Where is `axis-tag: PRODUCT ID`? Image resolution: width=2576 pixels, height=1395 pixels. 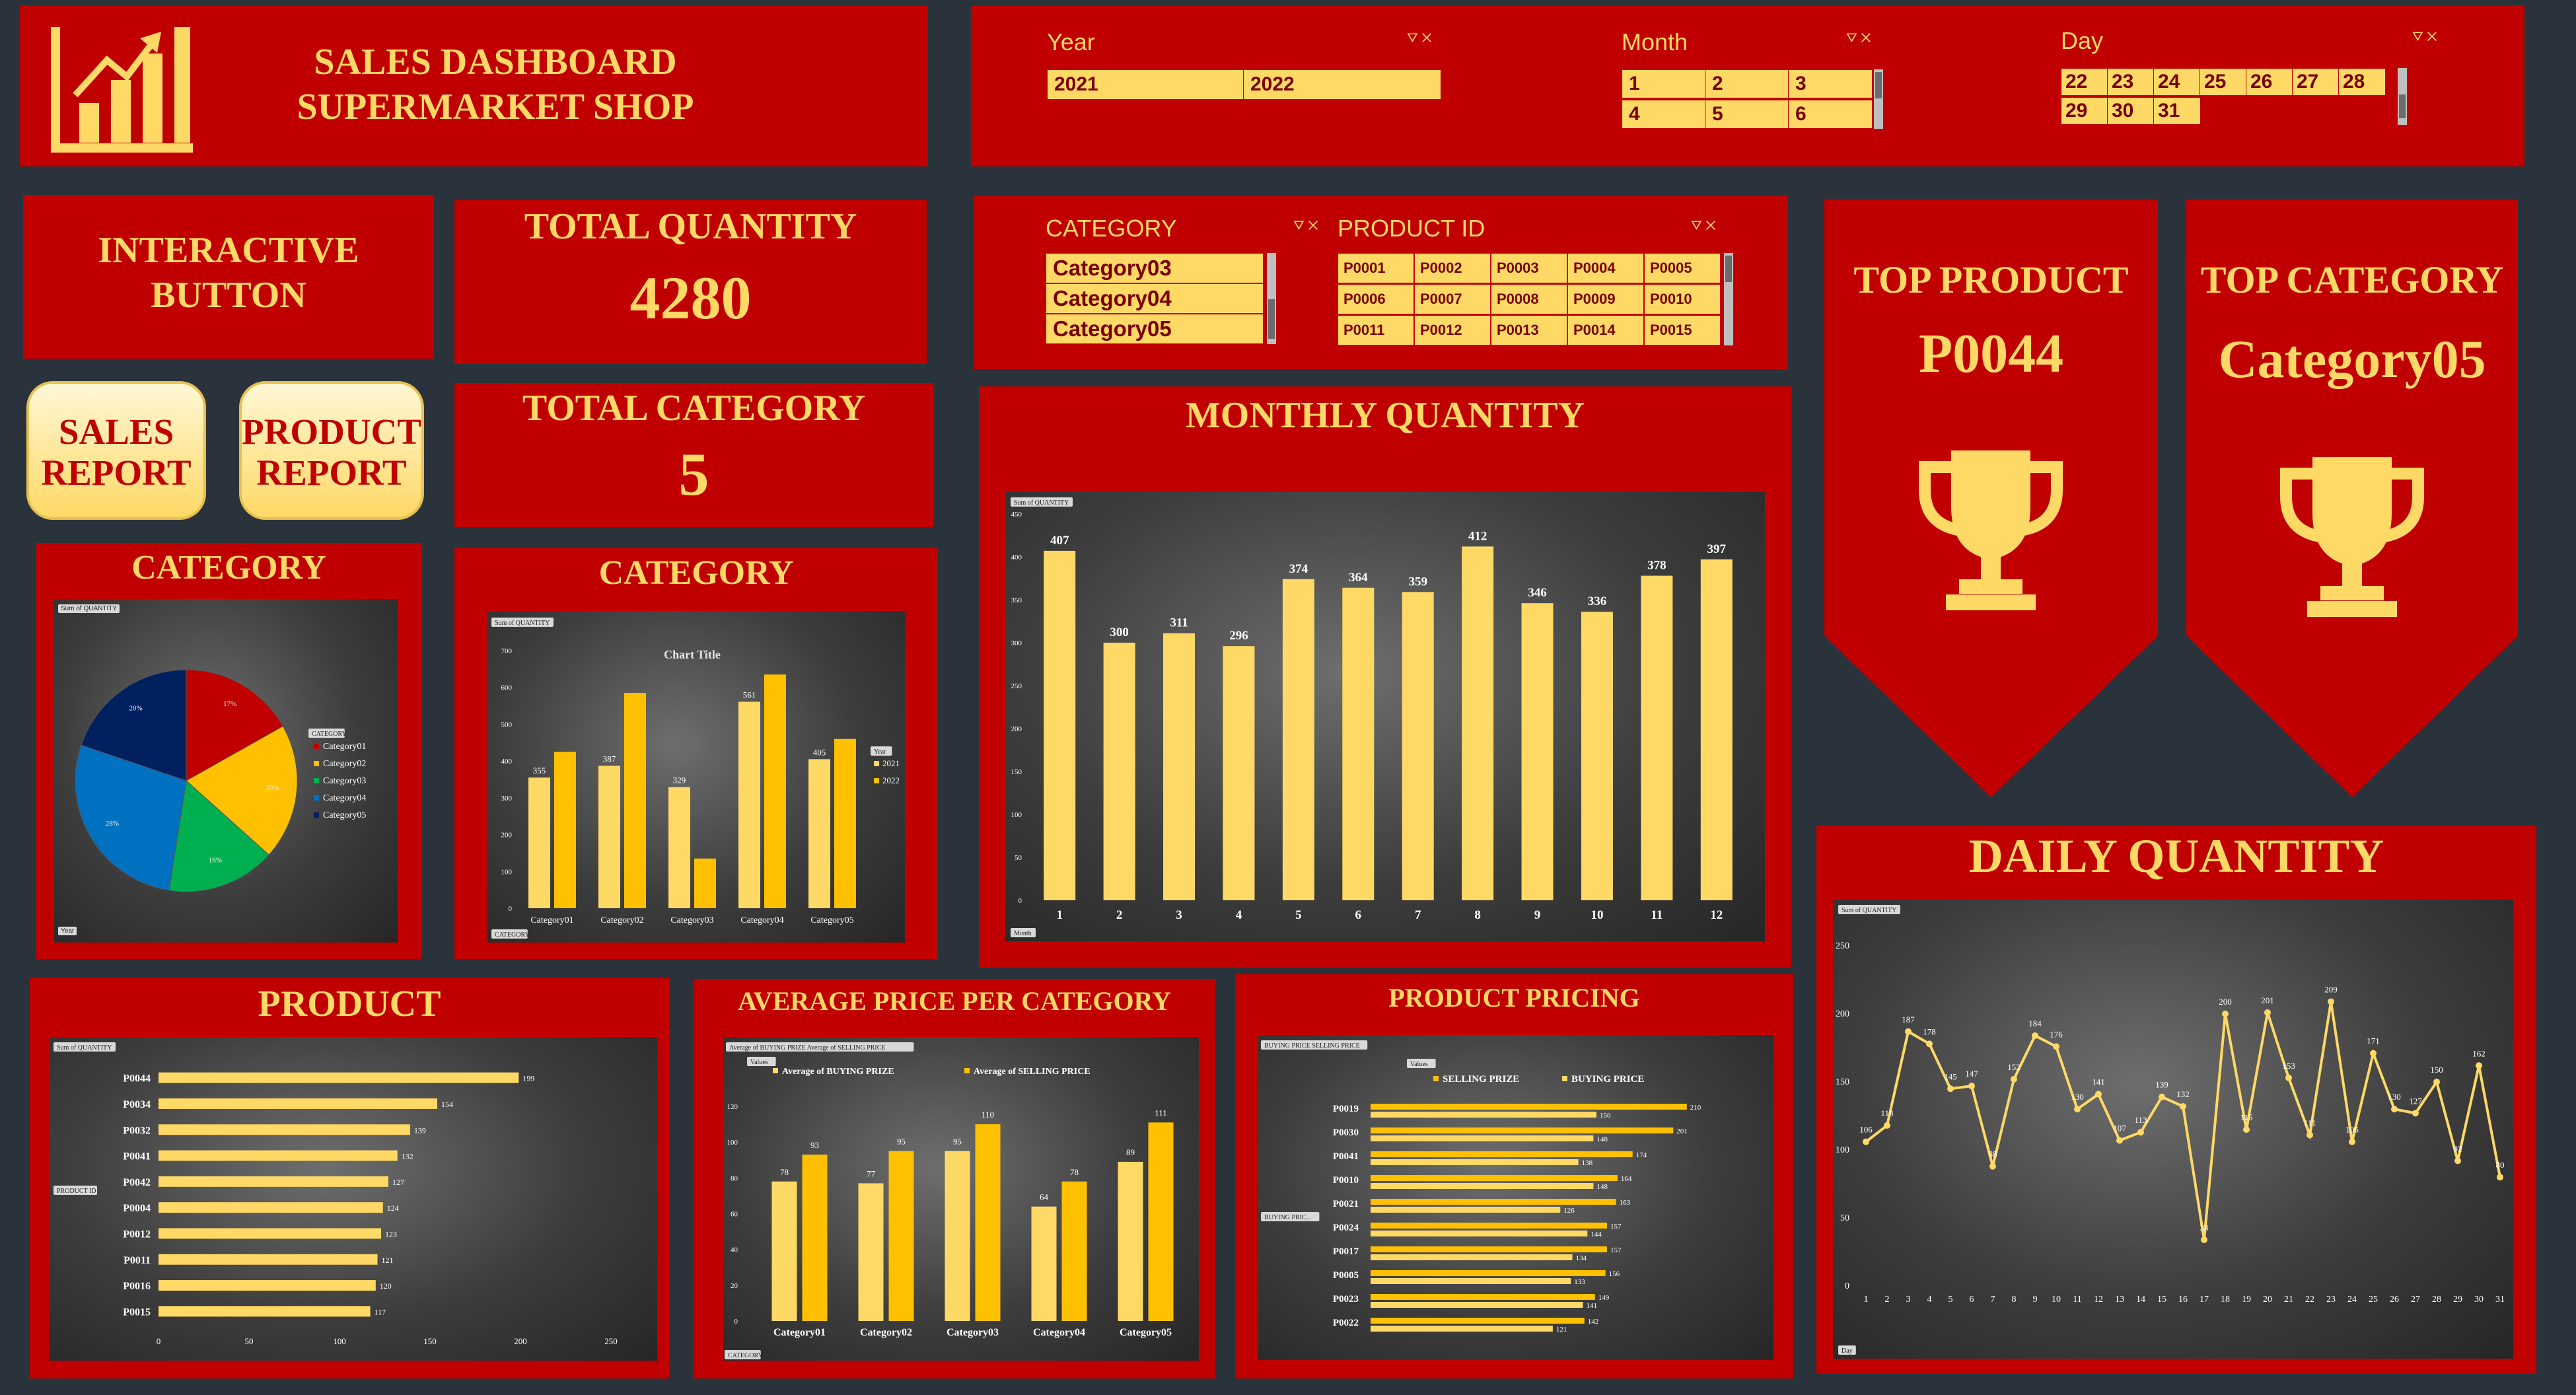 axis-tag: PRODUCT ID is located at coordinates (76, 1191).